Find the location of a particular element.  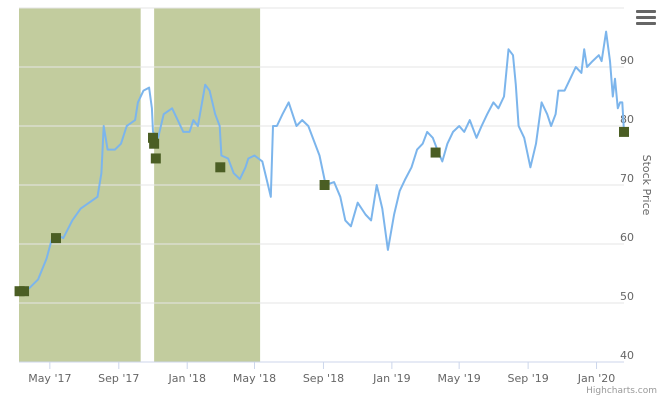

y-tick-label: 60 is located at coordinates (627, 237).